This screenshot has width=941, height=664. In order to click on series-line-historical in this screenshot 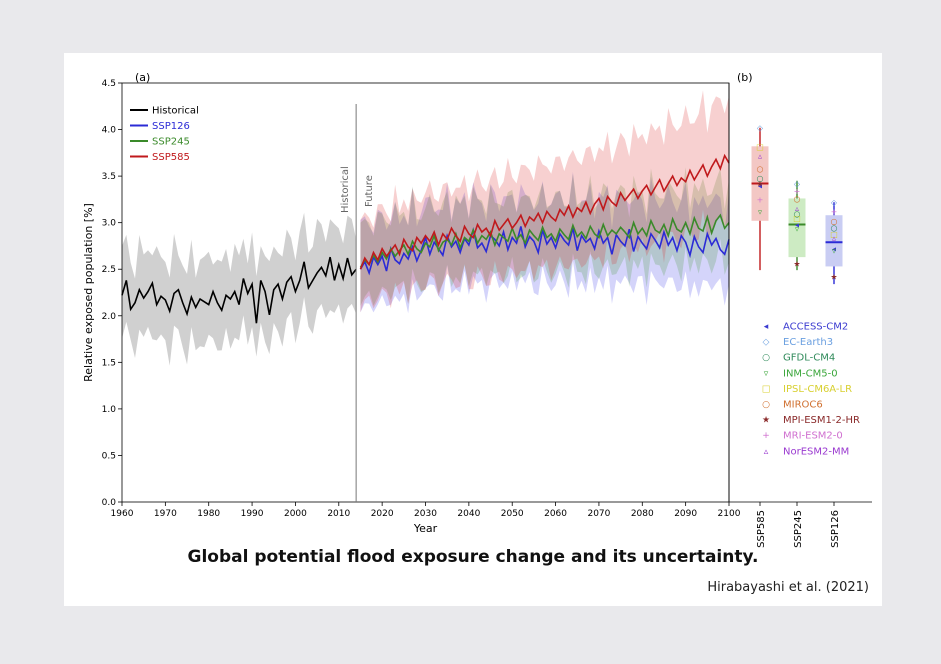, I will do `click(239, 290)`.